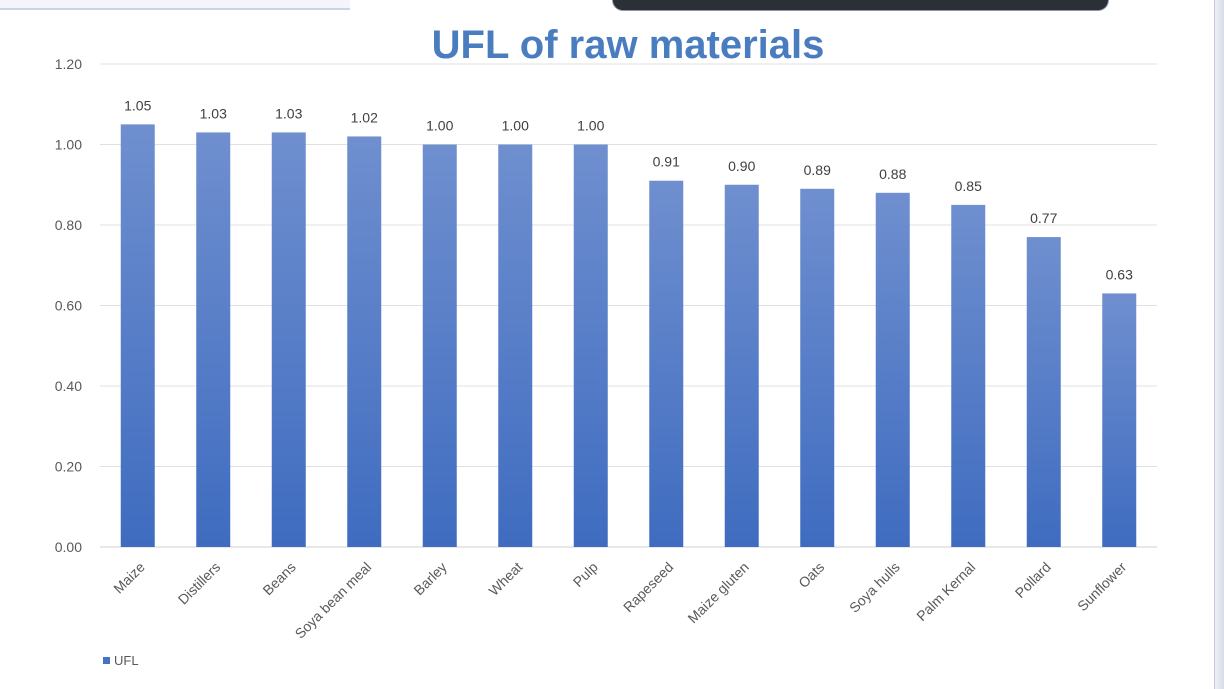 The height and width of the screenshot is (689, 1224). What do you see at coordinates (199, 583) in the screenshot?
I see `x-tick-label: Distillers` at bounding box center [199, 583].